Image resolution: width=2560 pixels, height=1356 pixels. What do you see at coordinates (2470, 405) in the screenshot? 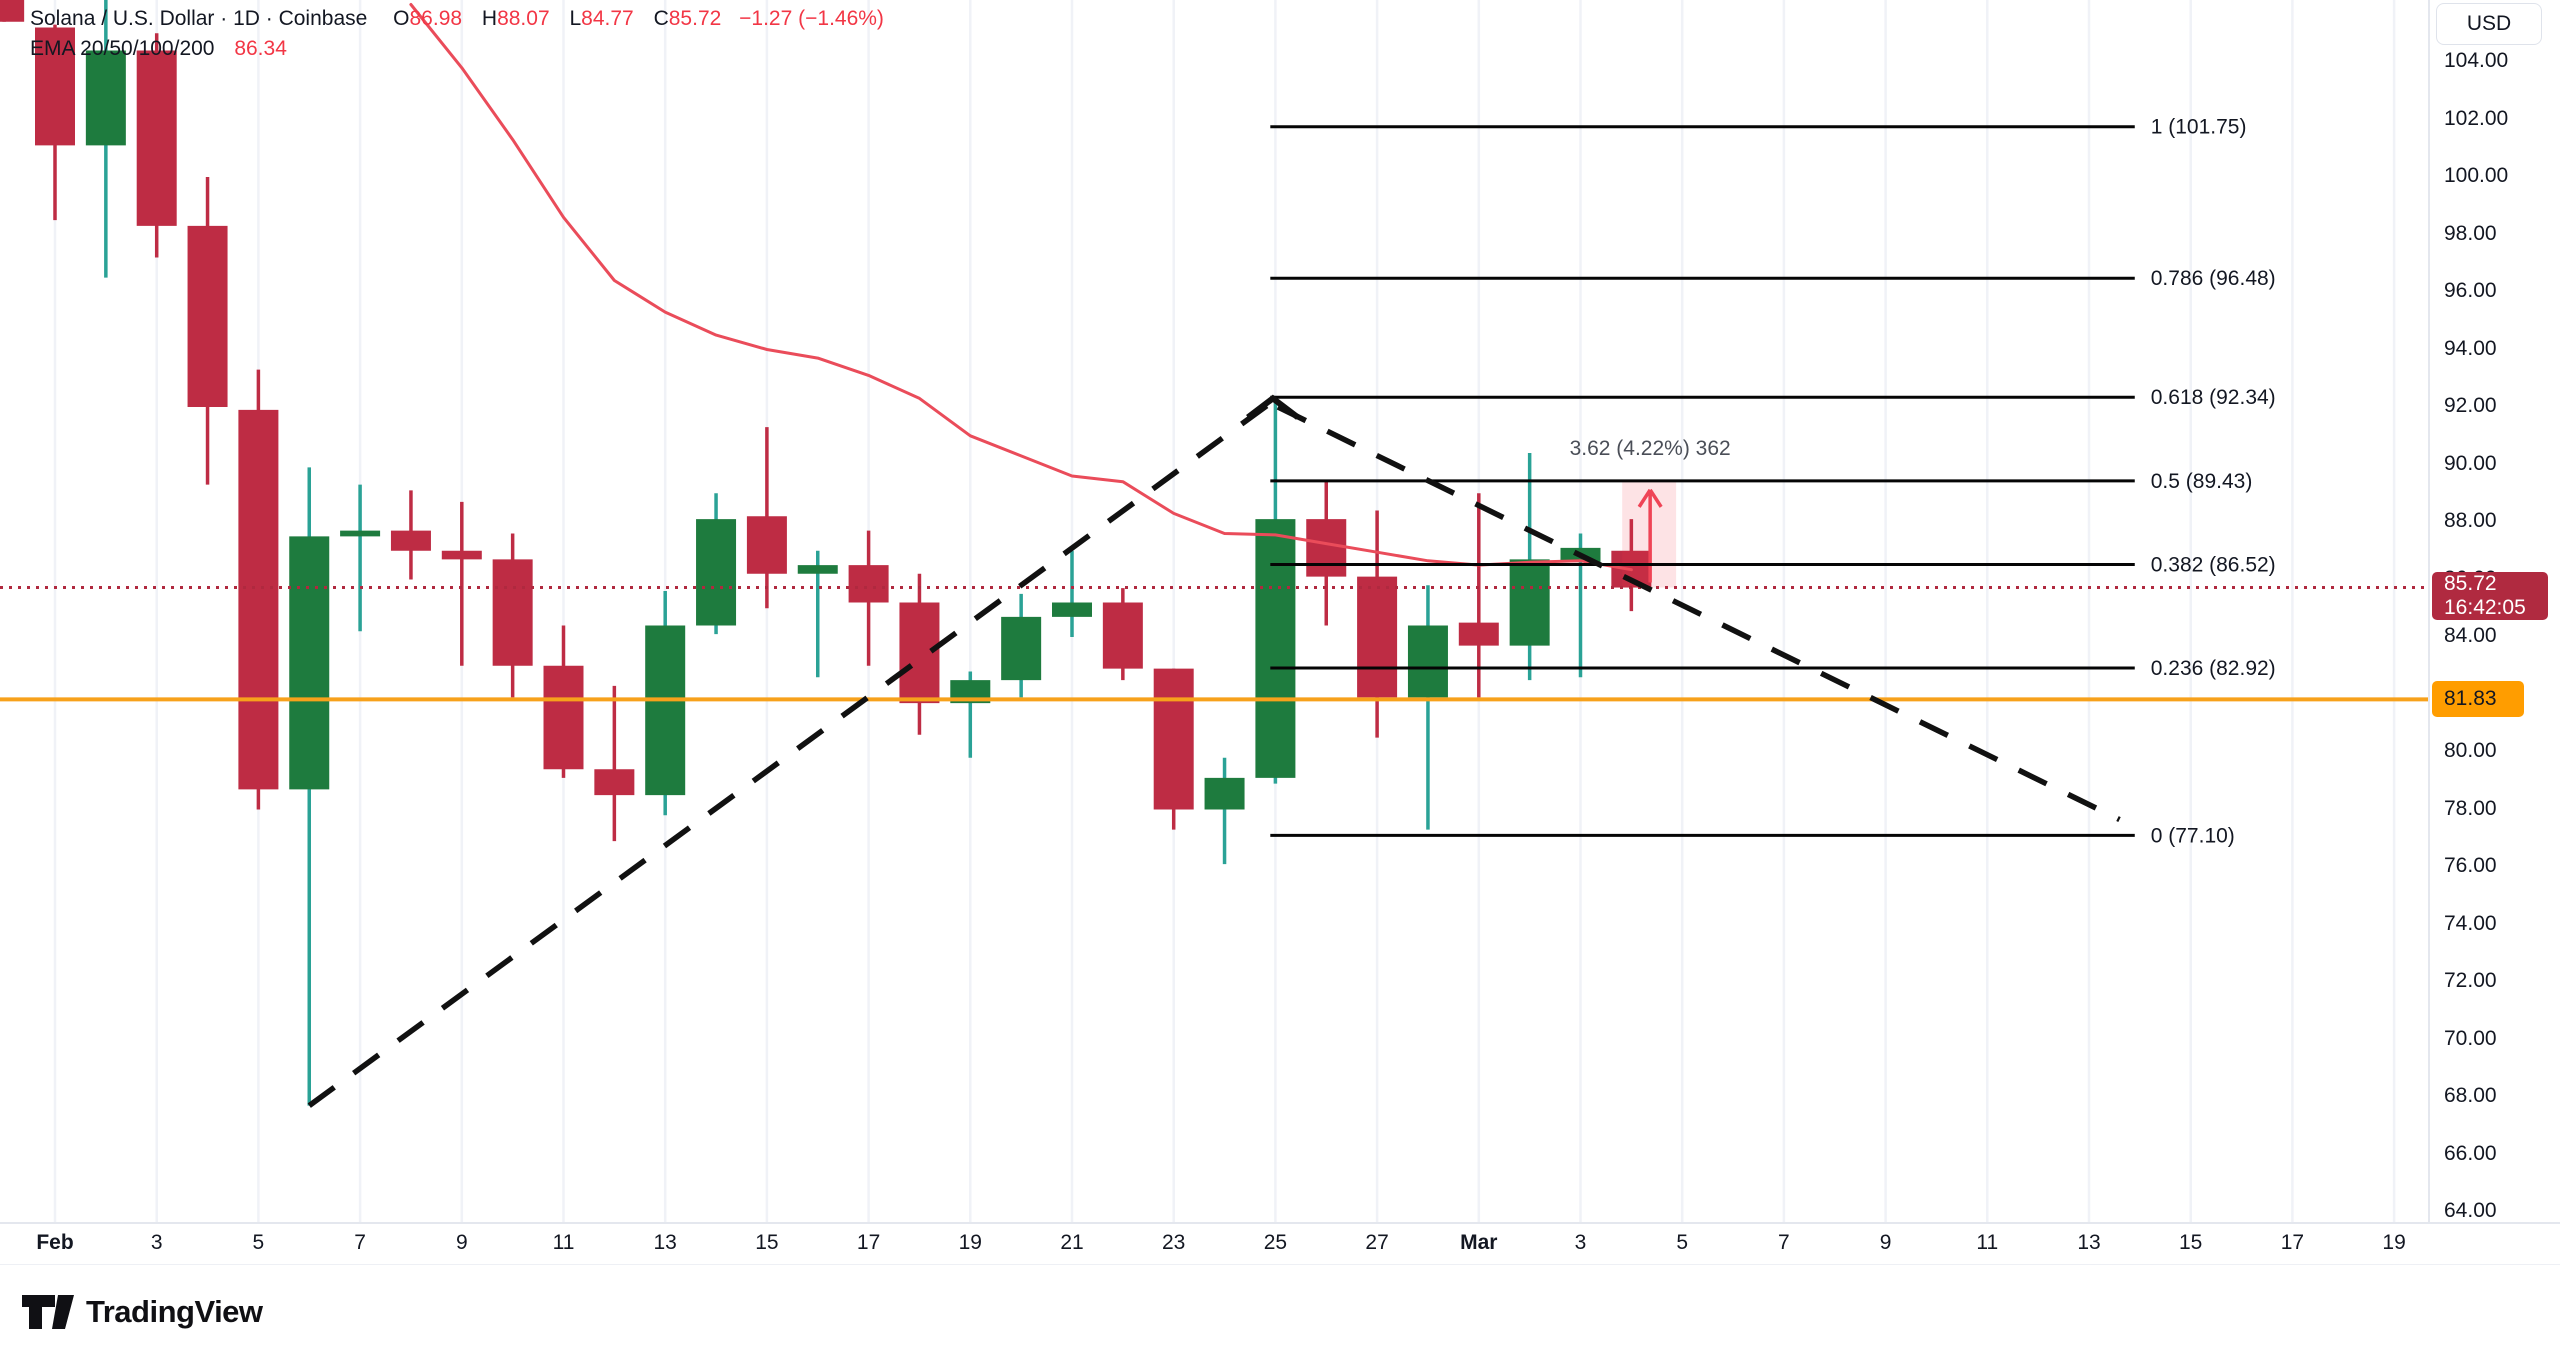
I see `price-tick-label: 92.00` at bounding box center [2470, 405].